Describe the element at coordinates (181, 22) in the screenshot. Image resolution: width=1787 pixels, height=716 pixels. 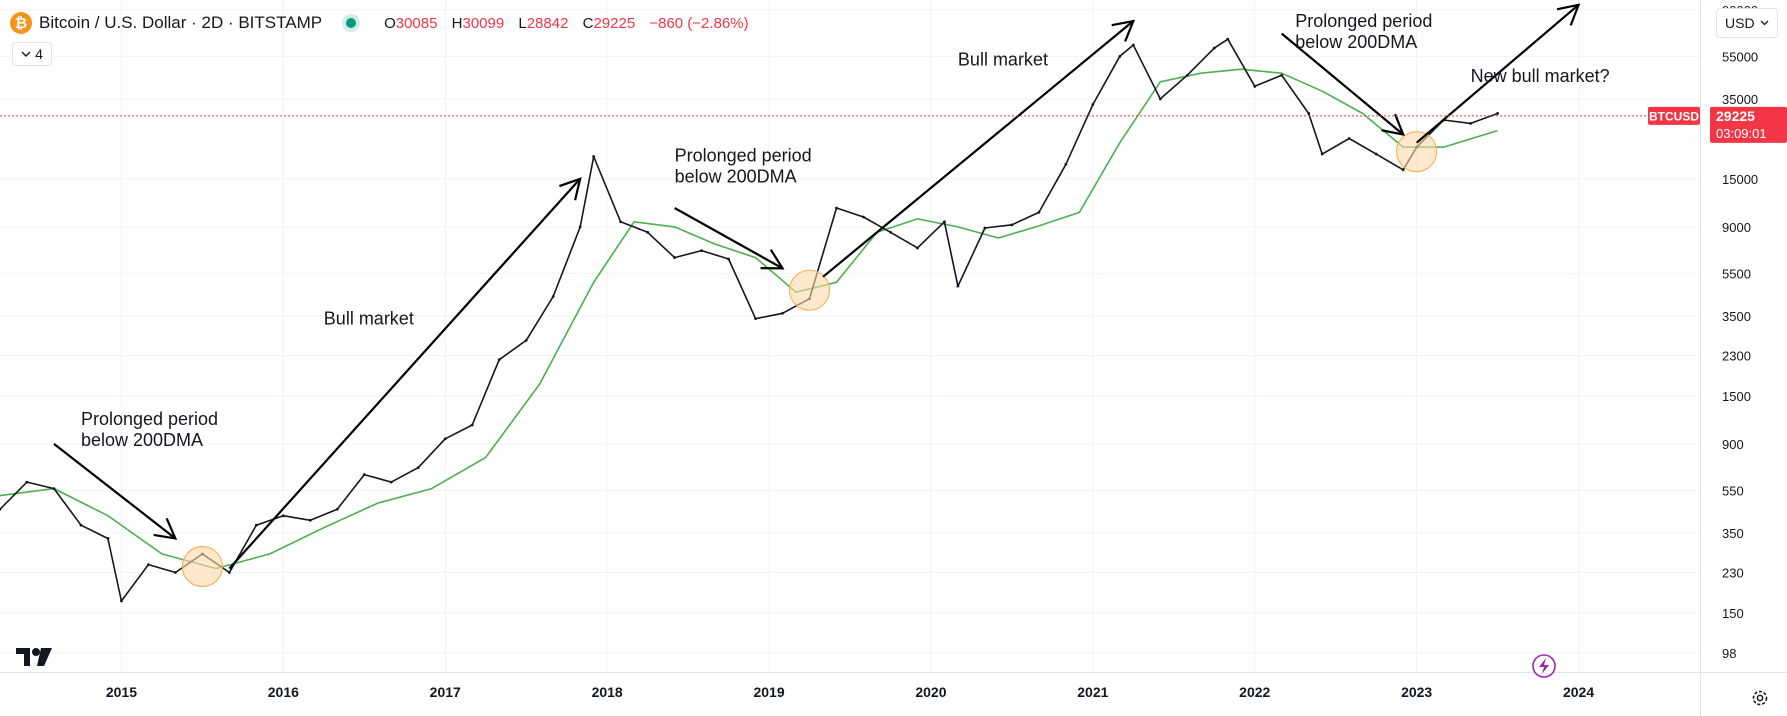
I see `symbol-title: Bitcoin / U.S. Dollar · 2D · BITSTAMP` at that location.